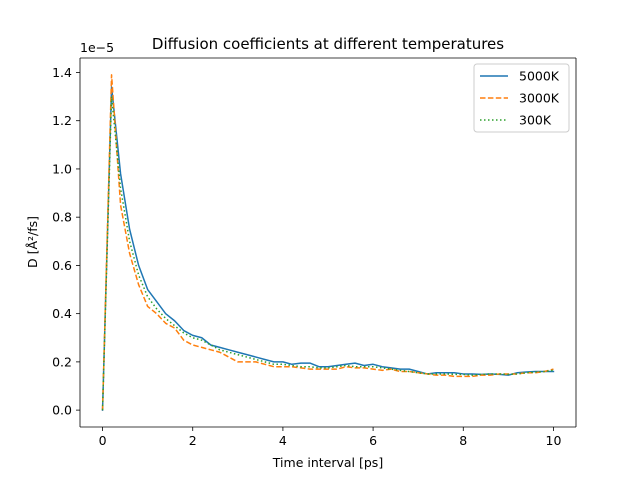 This screenshot has height=480, width=640. What do you see at coordinates (193, 440) in the screenshot?
I see `x-tick-label: 2` at bounding box center [193, 440].